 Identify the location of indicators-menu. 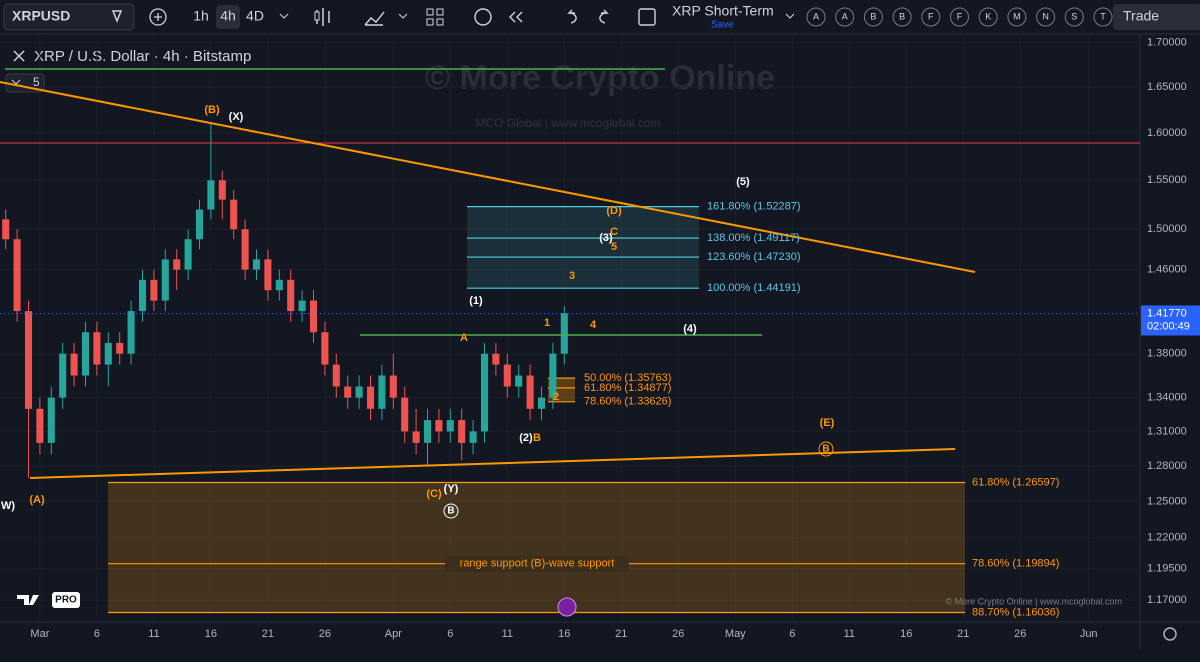
(403, 16).